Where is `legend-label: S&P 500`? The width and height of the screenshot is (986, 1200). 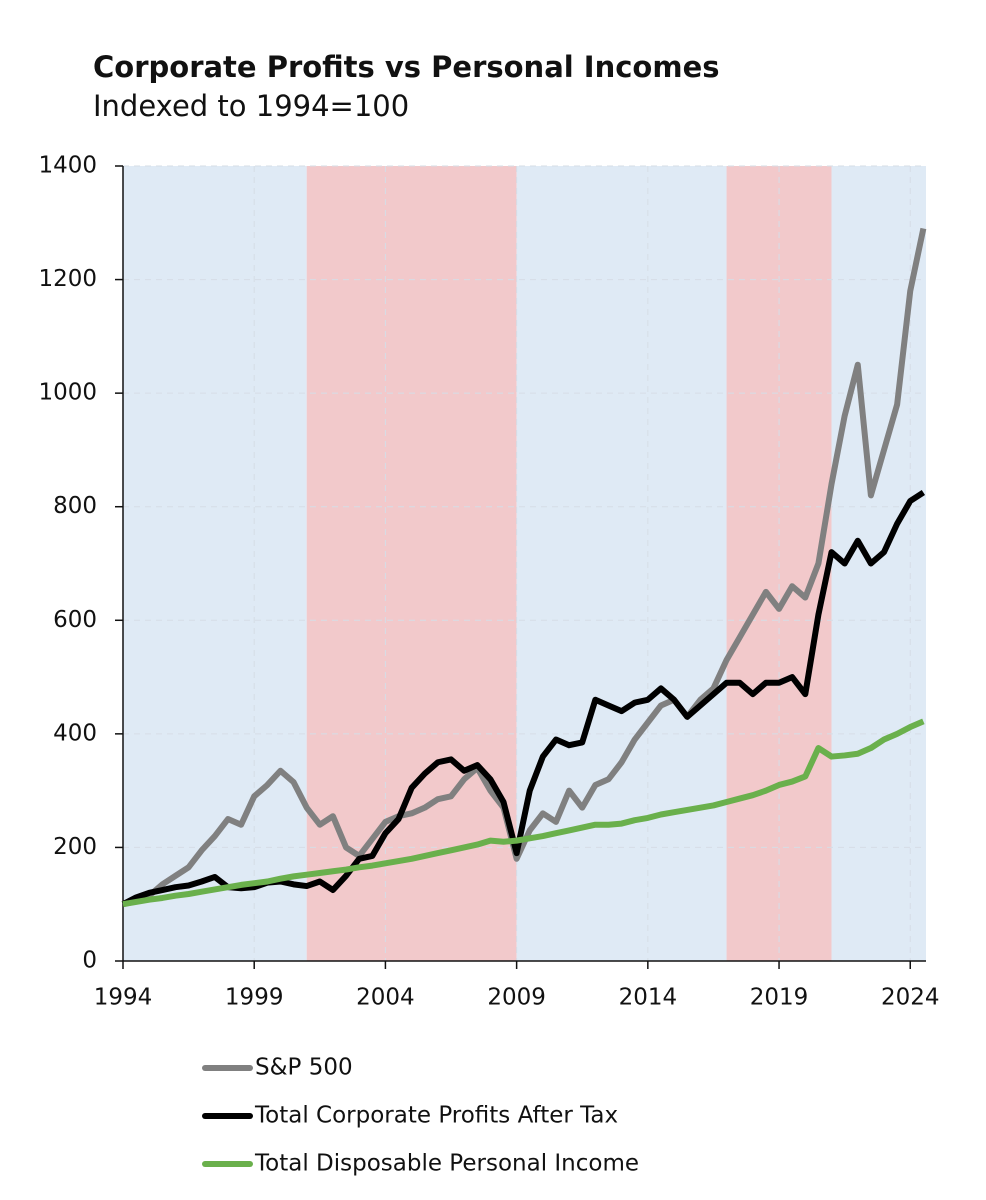
legend-label: S&P 500 is located at coordinates (304, 1068).